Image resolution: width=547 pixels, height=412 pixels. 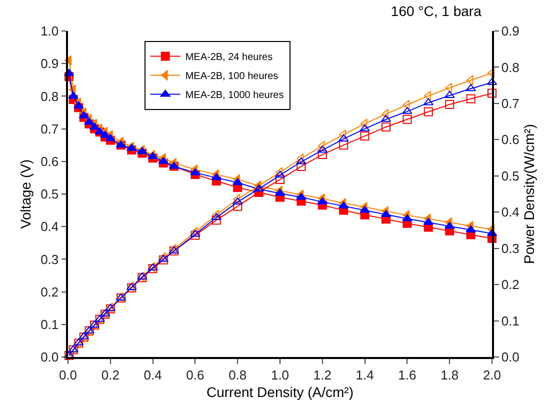 I want to click on y-tick-label: 0.7, so click(x=49, y=128).